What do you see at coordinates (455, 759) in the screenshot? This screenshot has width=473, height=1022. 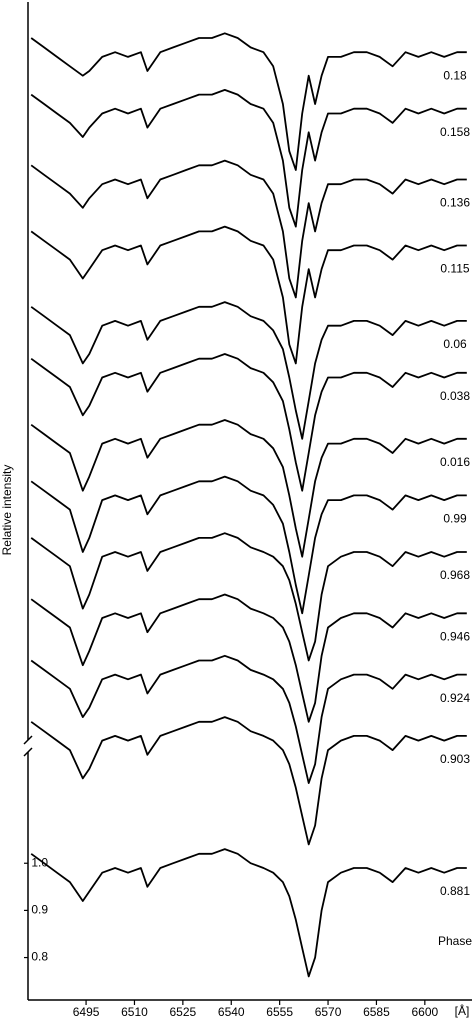 I see `phase-label: 0.903` at bounding box center [455, 759].